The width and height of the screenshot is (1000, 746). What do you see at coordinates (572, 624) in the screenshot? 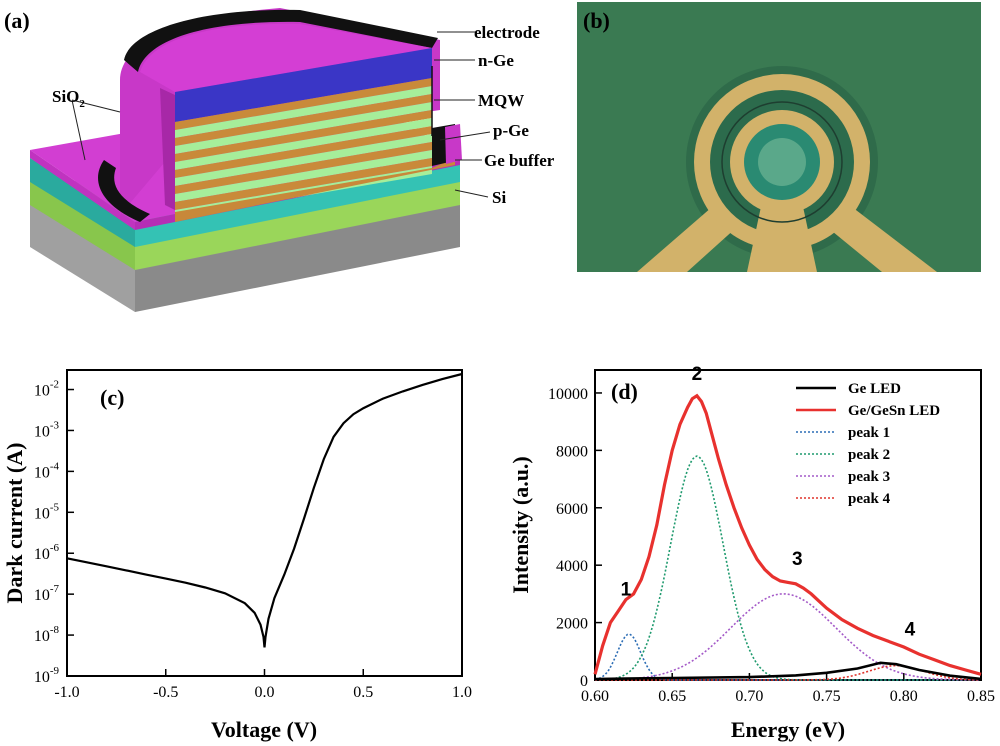
I see `chart-d-ytick-label: 2000` at bounding box center [572, 624].